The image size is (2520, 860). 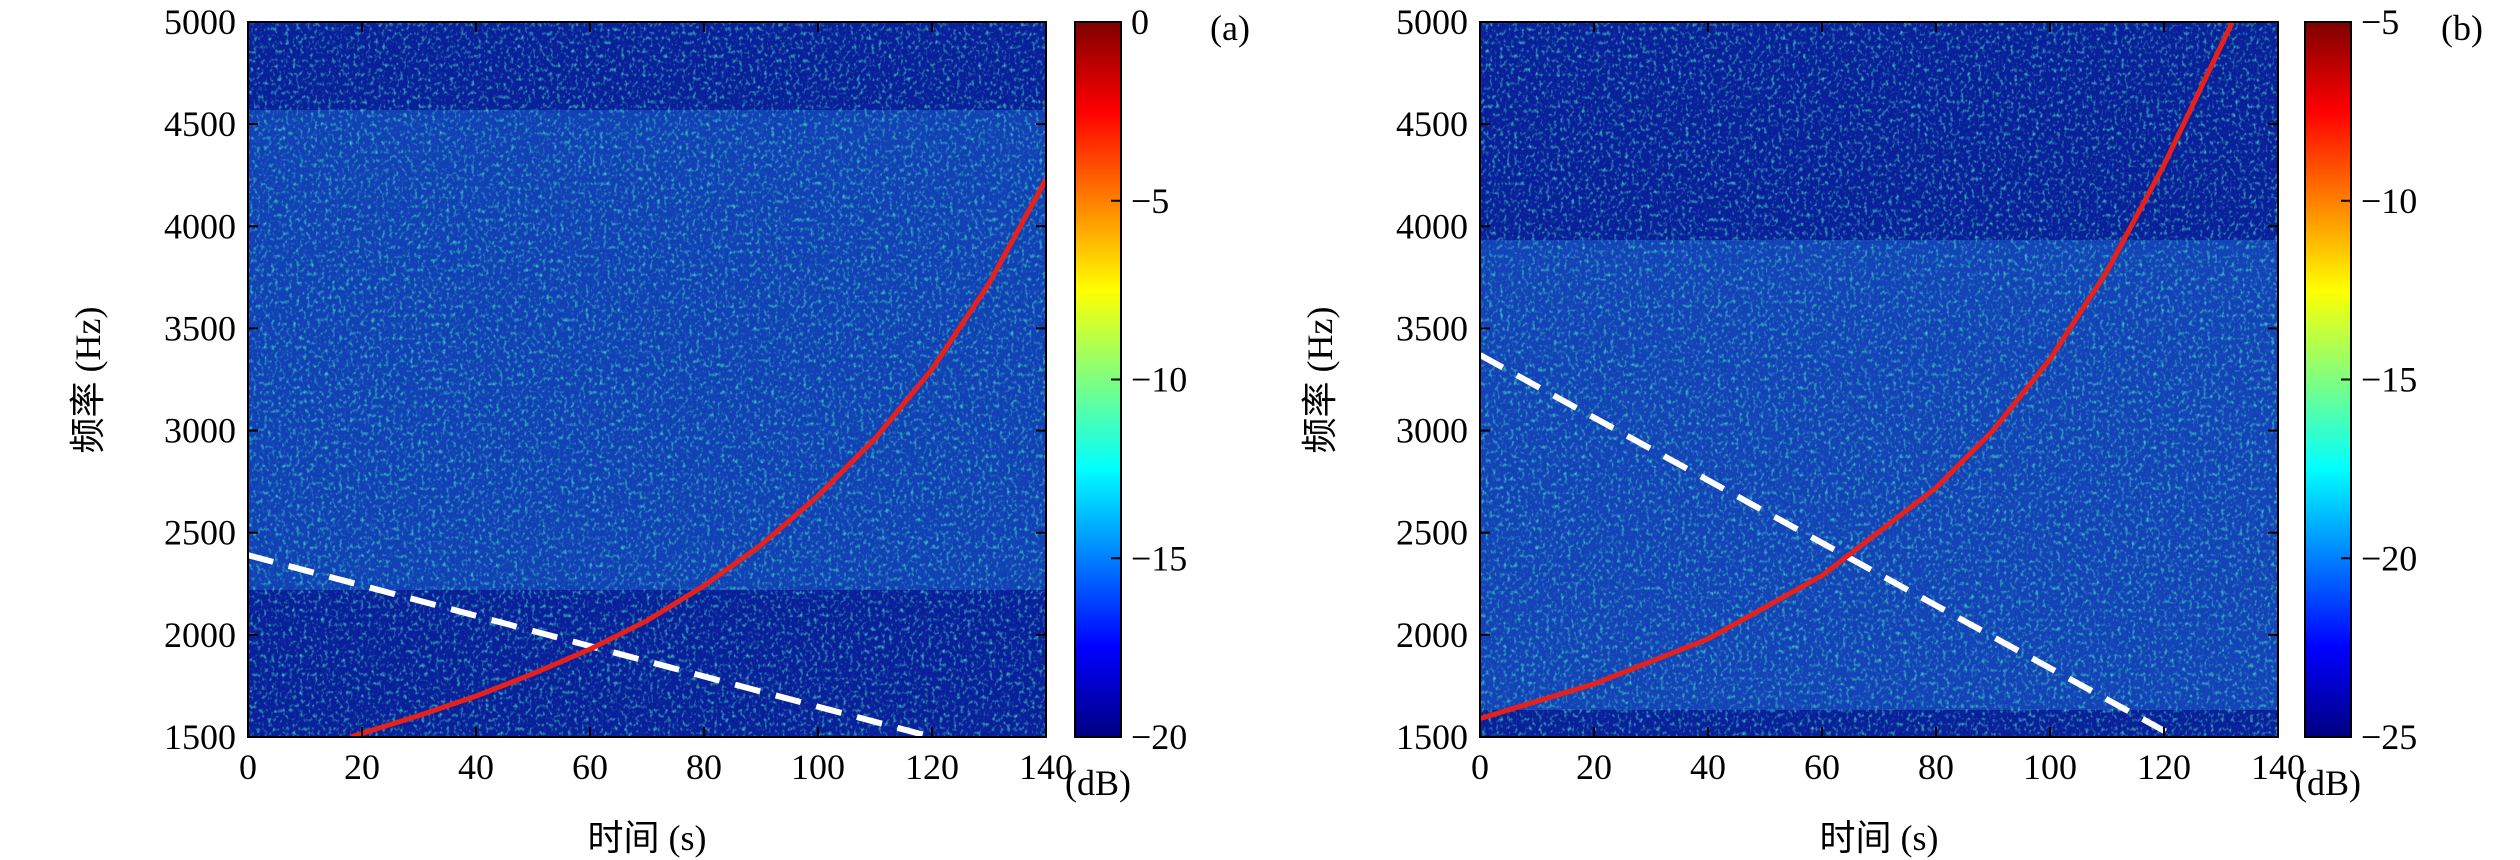 What do you see at coordinates (1432, 737) in the screenshot?
I see `y-tick-label-b: 1500` at bounding box center [1432, 737].